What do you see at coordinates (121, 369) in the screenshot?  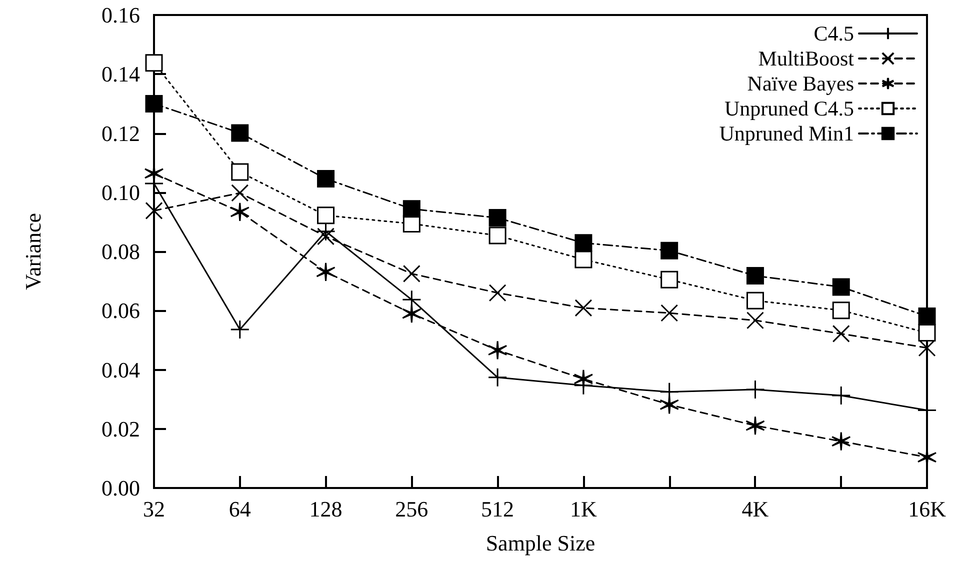 I see `y-tick-label: 0.04` at bounding box center [121, 369].